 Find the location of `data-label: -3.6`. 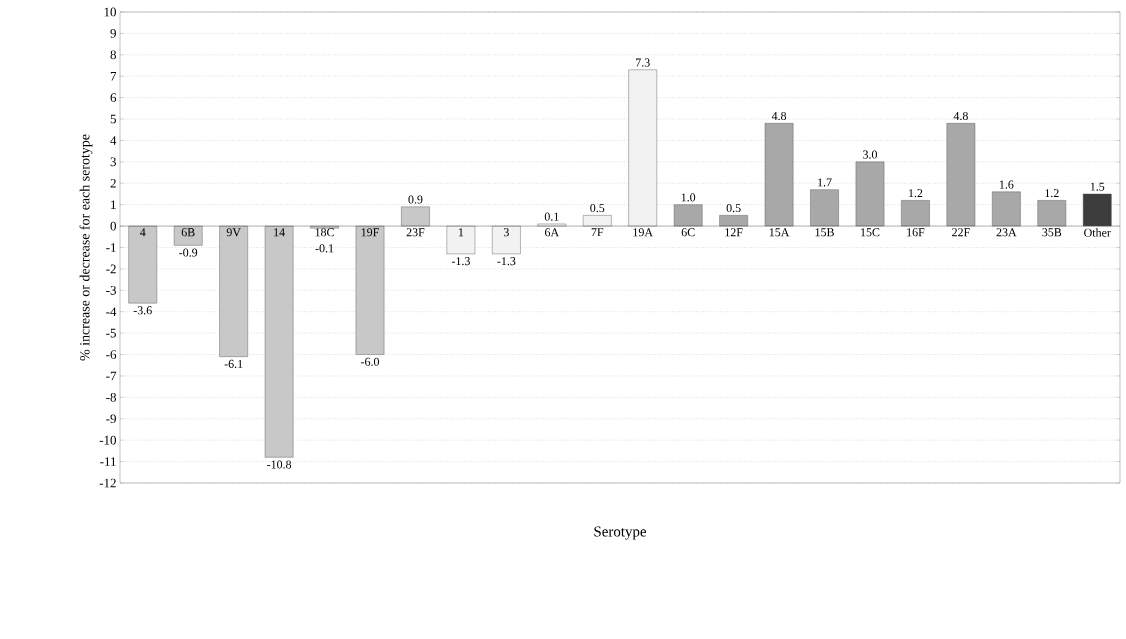

data-label: -3.6 is located at coordinates (142, 310).